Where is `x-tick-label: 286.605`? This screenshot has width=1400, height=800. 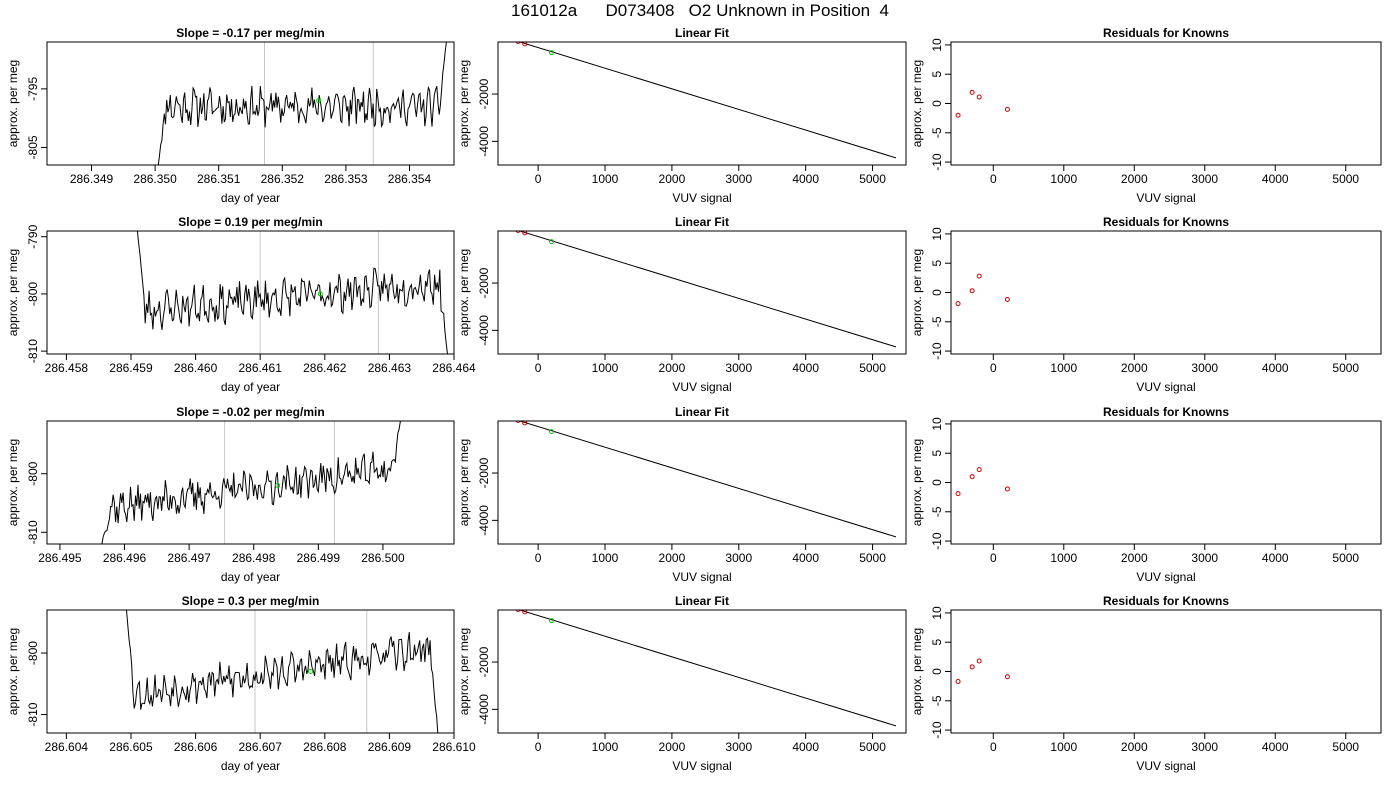
x-tick-label: 286.605 is located at coordinates (131, 747).